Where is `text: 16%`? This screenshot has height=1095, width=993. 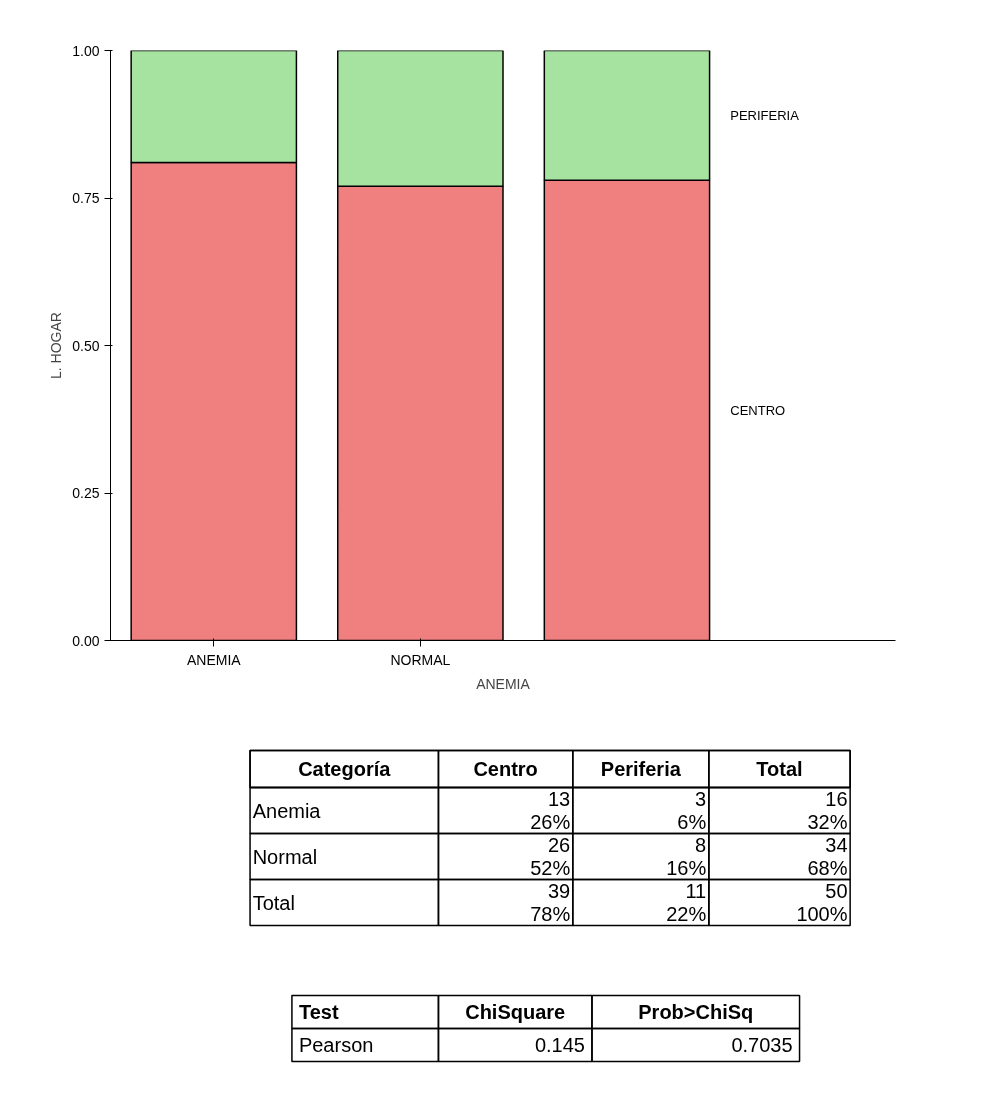 text: 16% is located at coordinates (686, 868).